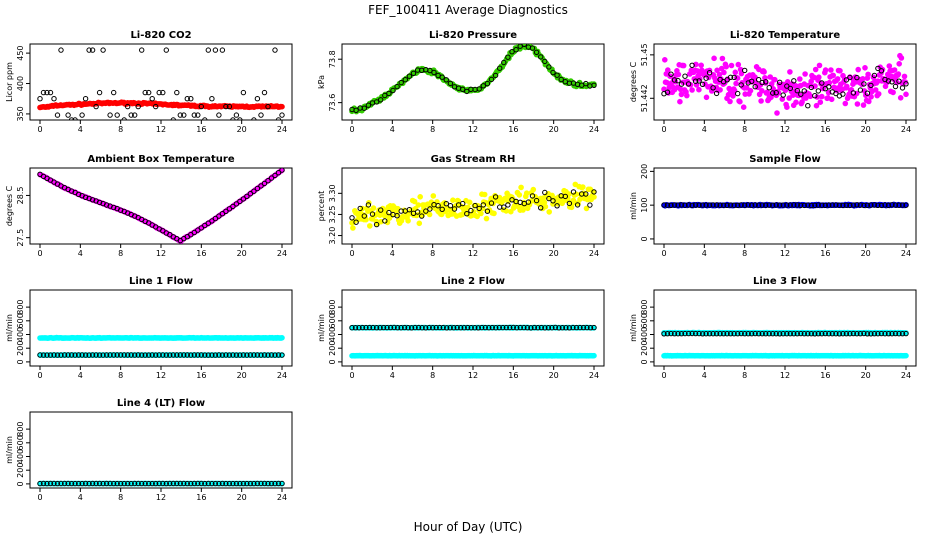 The image size is (936, 540). I want to click on y-tick-label: 100, so click(644, 205).